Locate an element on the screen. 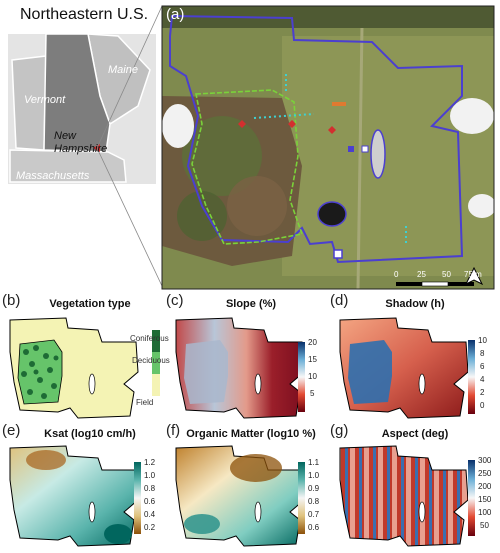 This screenshot has height=553, width=500. state-label-maine: Maine is located at coordinates (123, 70).